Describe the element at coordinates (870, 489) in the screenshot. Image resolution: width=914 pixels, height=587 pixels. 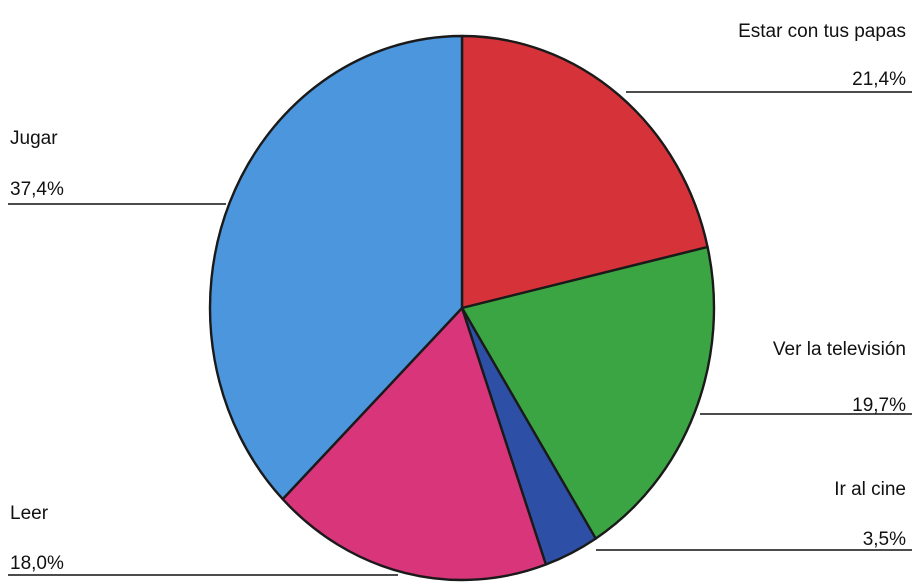
I see `slice-label-ir-al-cine: Ir al cine` at that location.